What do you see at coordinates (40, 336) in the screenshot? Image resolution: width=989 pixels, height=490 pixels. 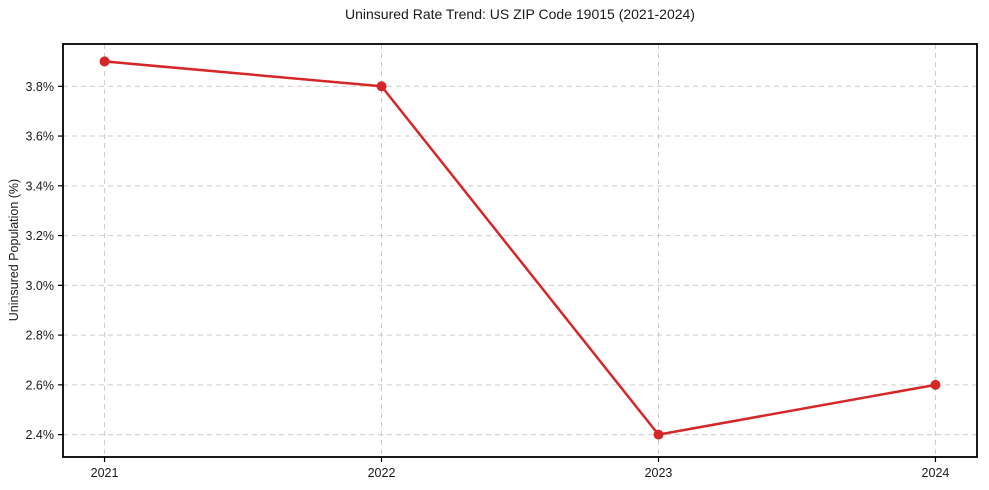 I see `y-tick-label: 2.8%` at bounding box center [40, 336].